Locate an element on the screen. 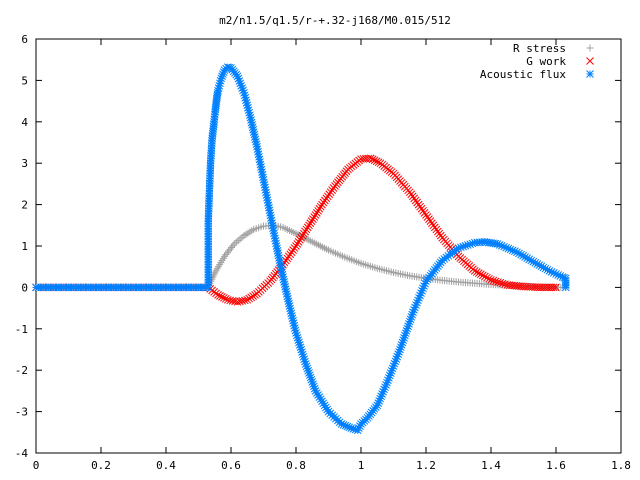 This screenshot has height=480, width=640. x-tick-label: 0.6 is located at coordinates (231, 465).